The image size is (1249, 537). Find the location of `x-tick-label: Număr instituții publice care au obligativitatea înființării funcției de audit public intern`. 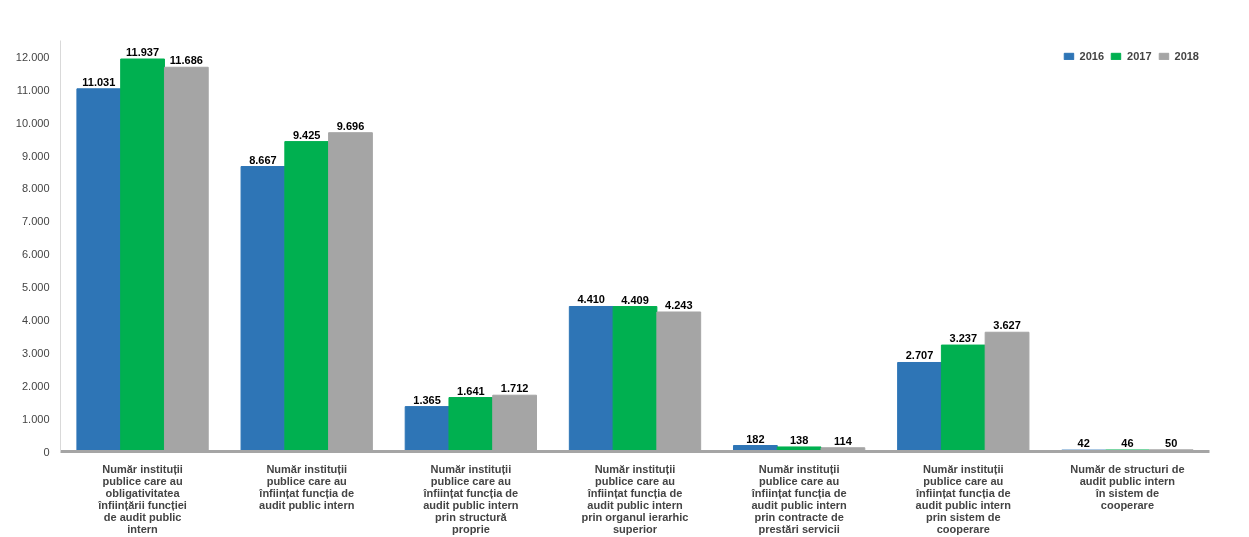

x-tick-label: Număr instituții publice care au obligativitatea înființării funcției de audit public intern is located at coordinates (142, 498).